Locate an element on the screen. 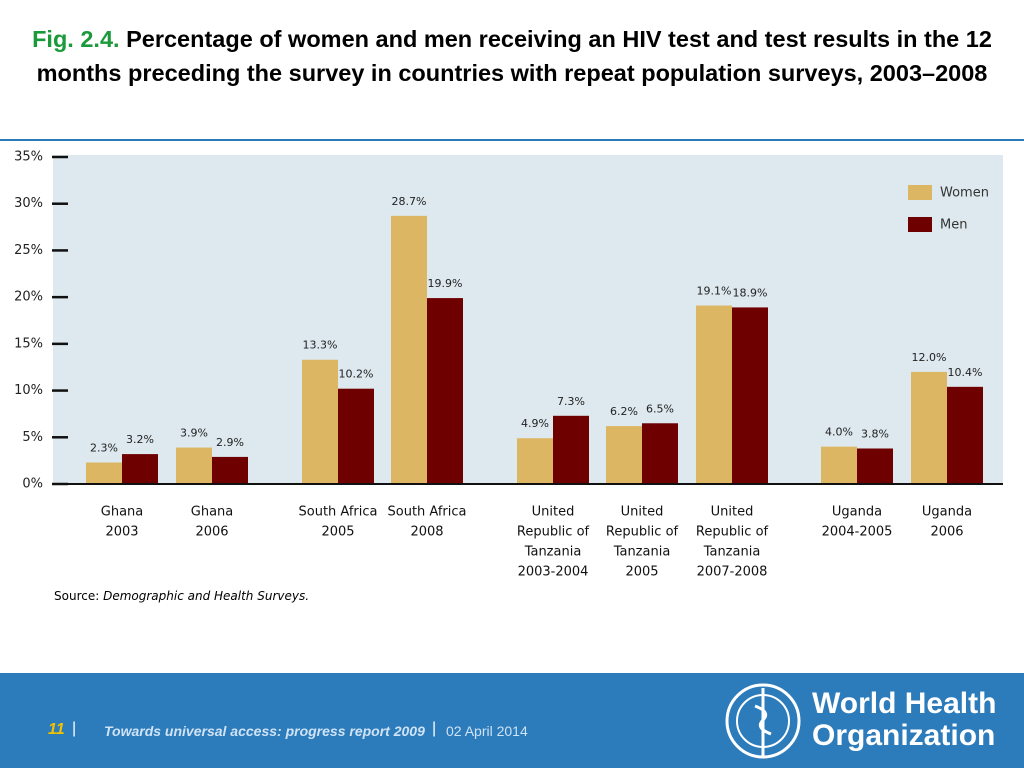 This screenshot has width=1024, height=768. logo-line: World Health is located at coordinates (904, 703).